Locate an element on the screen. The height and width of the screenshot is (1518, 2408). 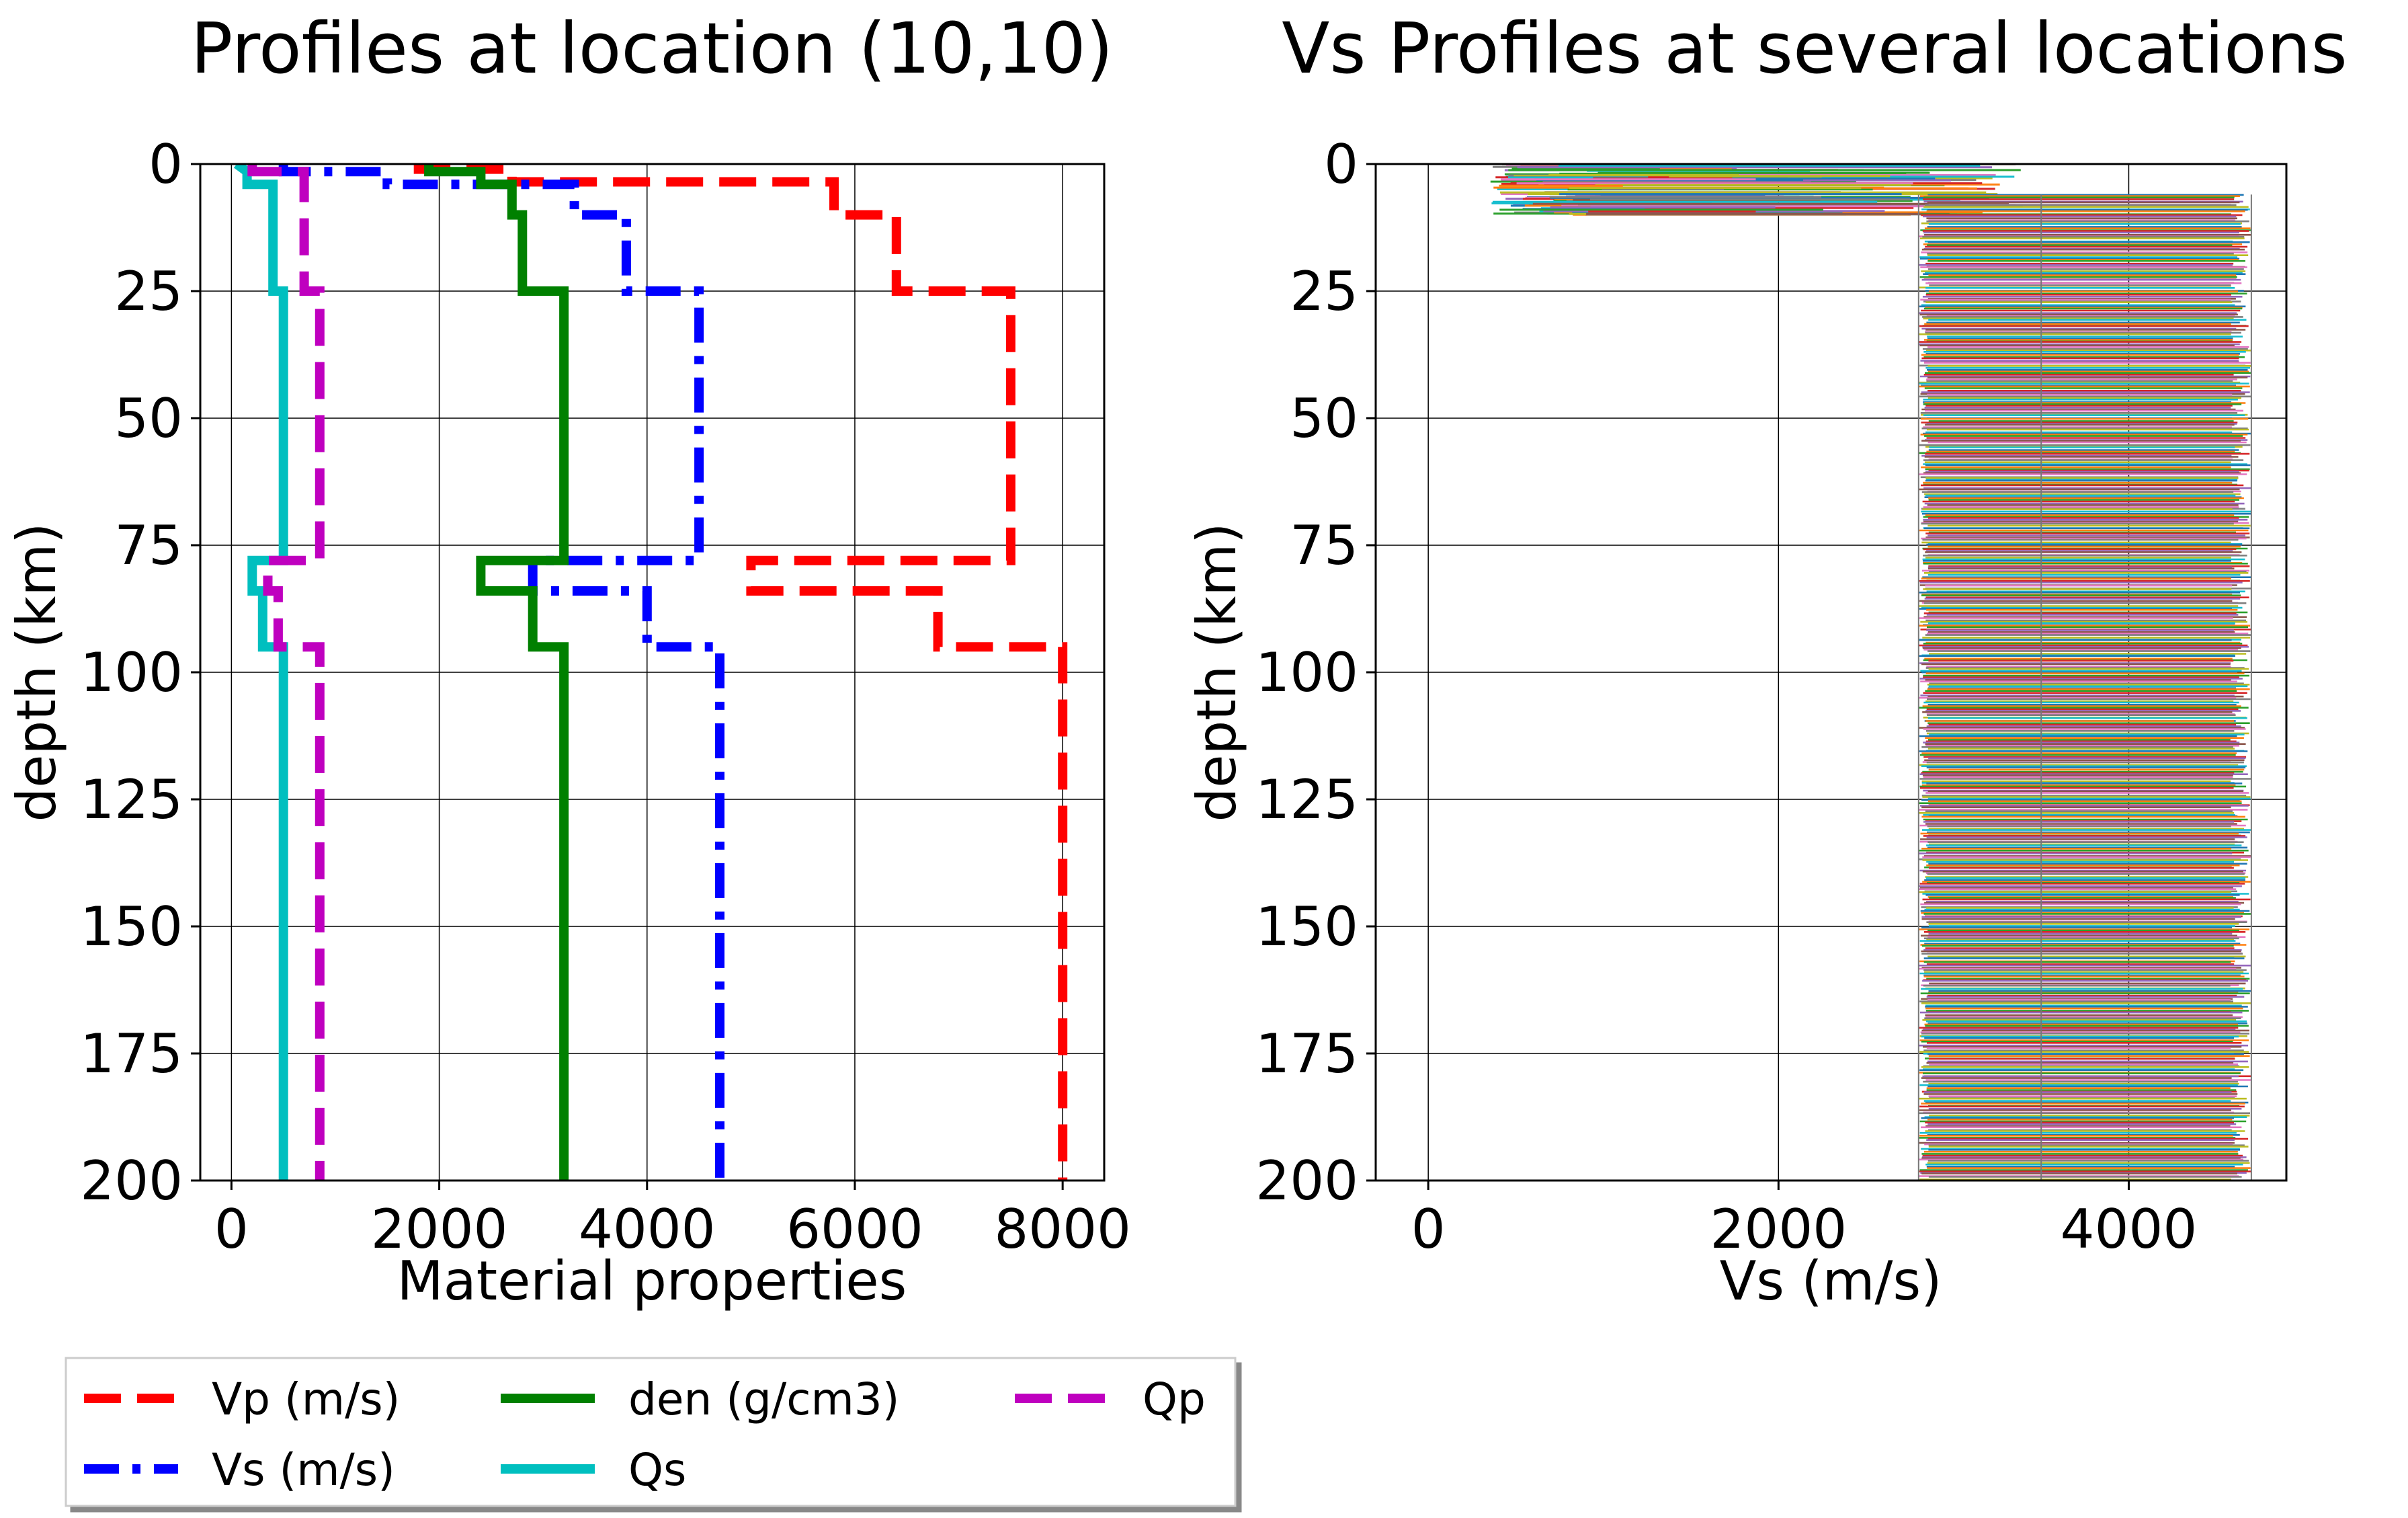
left-y-tick-label: 150 is located at coordinates (131, 926).